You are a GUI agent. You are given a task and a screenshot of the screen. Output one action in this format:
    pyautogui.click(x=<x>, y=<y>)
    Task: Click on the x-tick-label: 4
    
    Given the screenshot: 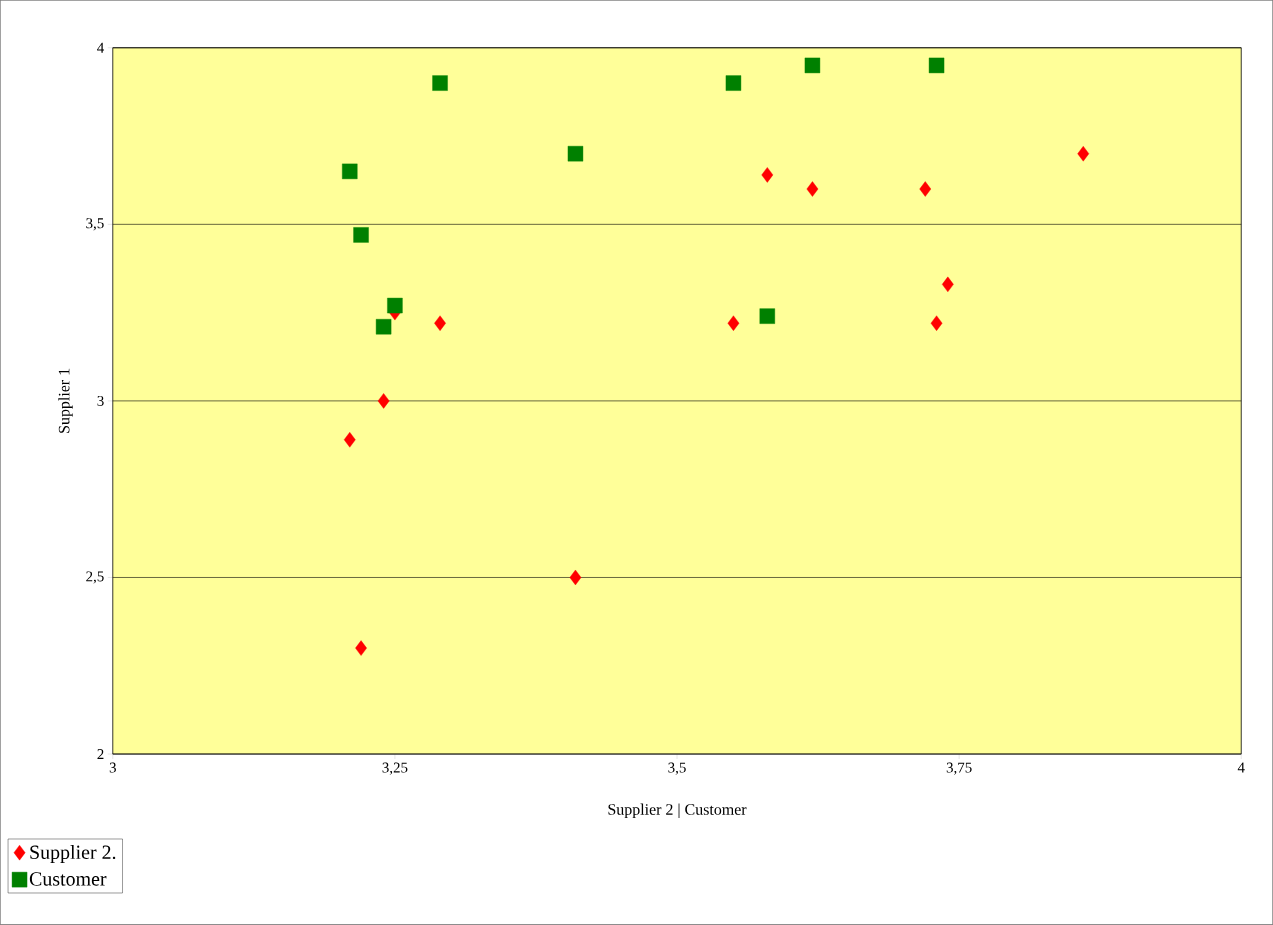 What is the action you would take?
    pyautogui.click(x=1241, y=767)
    